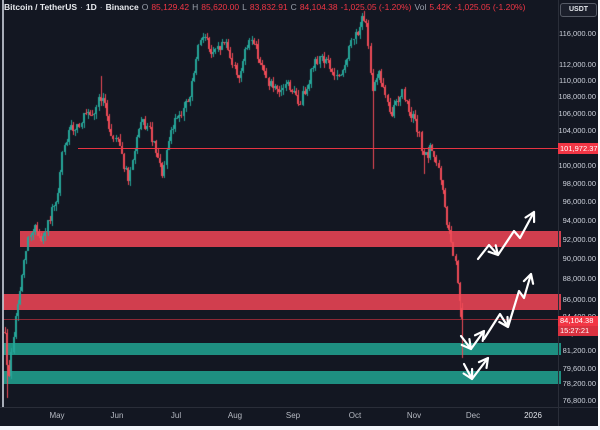 The height and width of the screenshot is (430, 600). What do you see at coordinates (577, 130) in the screenshot?
I see `price-axis-label: 104,000.00` at bounding box center [577, 130].